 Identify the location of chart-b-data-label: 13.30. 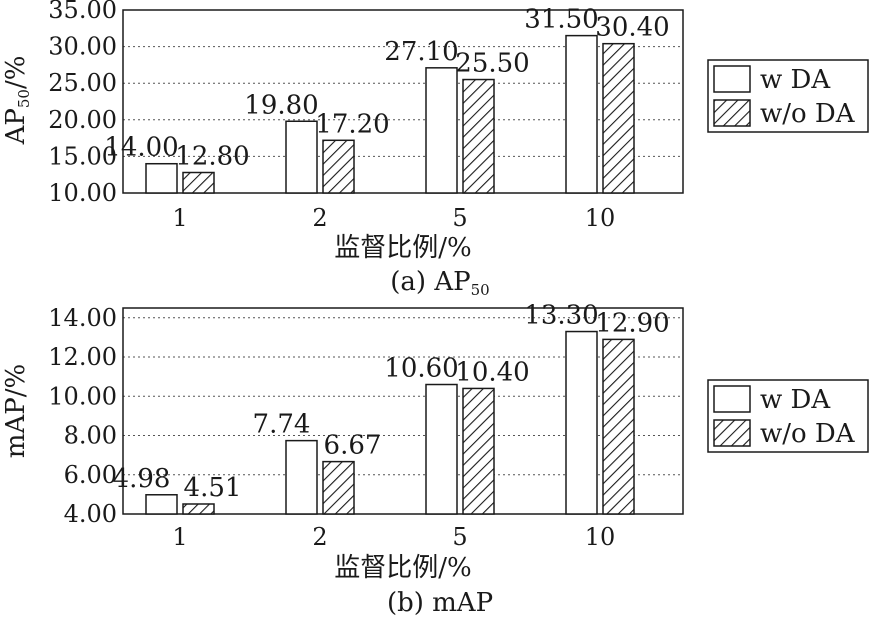
(561, 316).